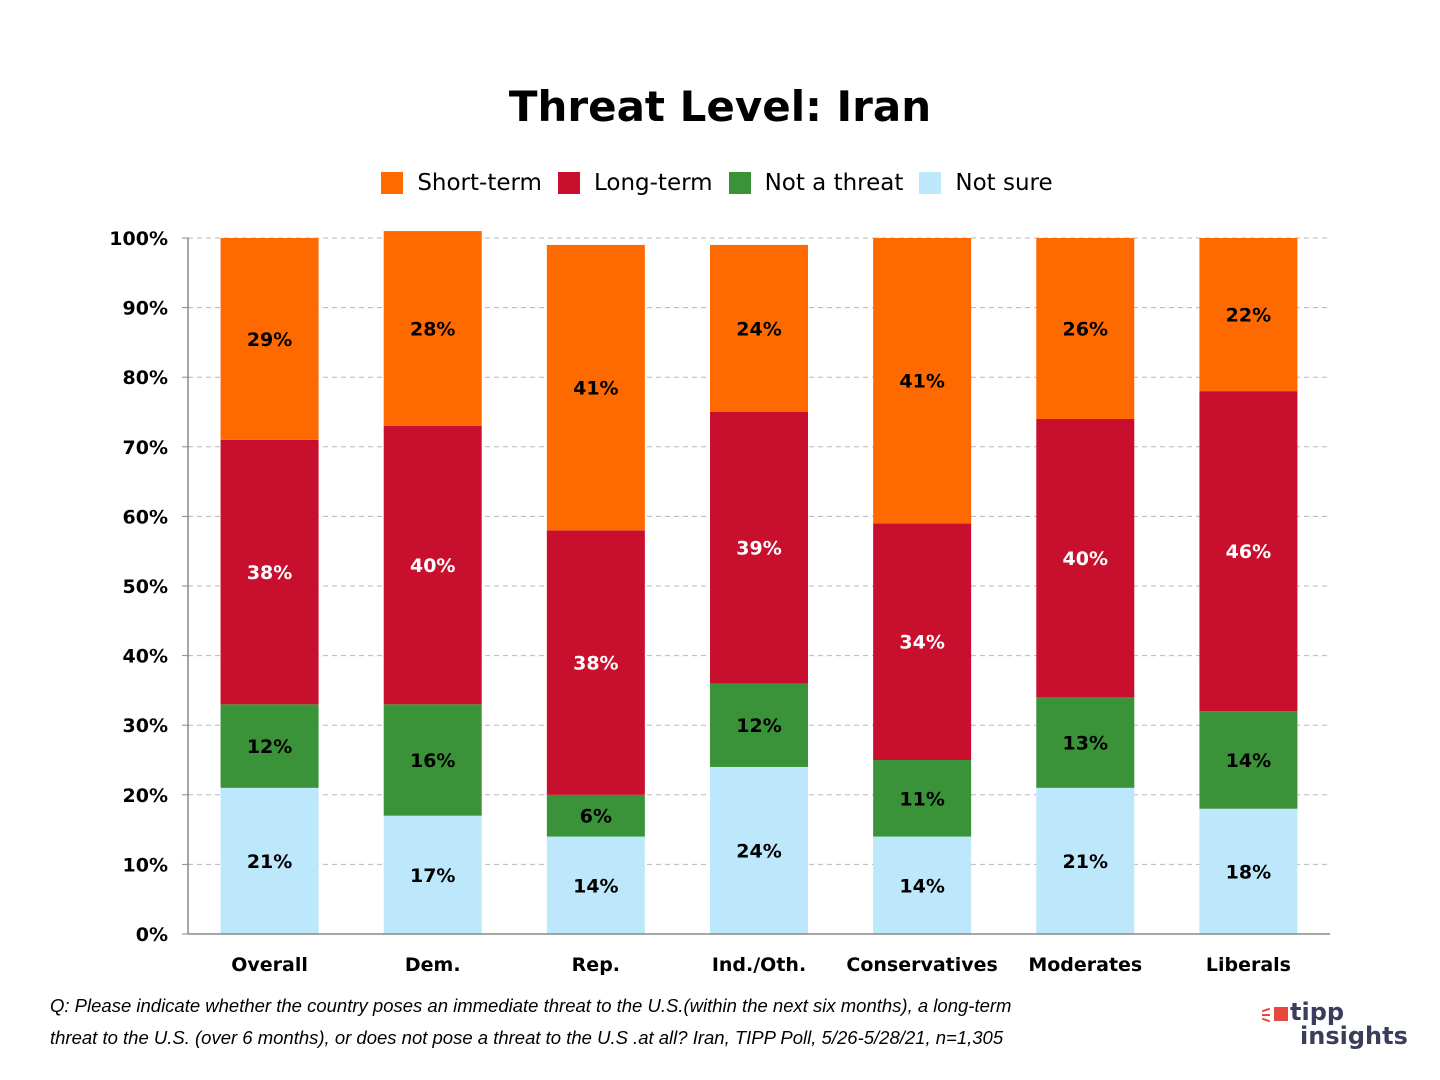 This screenshot has height=1080, width=1440. What do you see at coordinates (145, 309) in the screenshot?
I see `y-tick-label: 90%` at bounding box center [145, 309].